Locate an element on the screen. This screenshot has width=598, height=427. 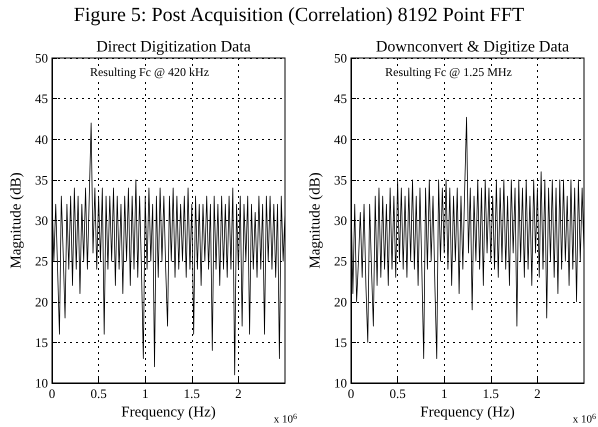
chart-title: Figure 5: Post Acquisition (Correlation) 8192 Point FFT is located at coordinates (299, 15).